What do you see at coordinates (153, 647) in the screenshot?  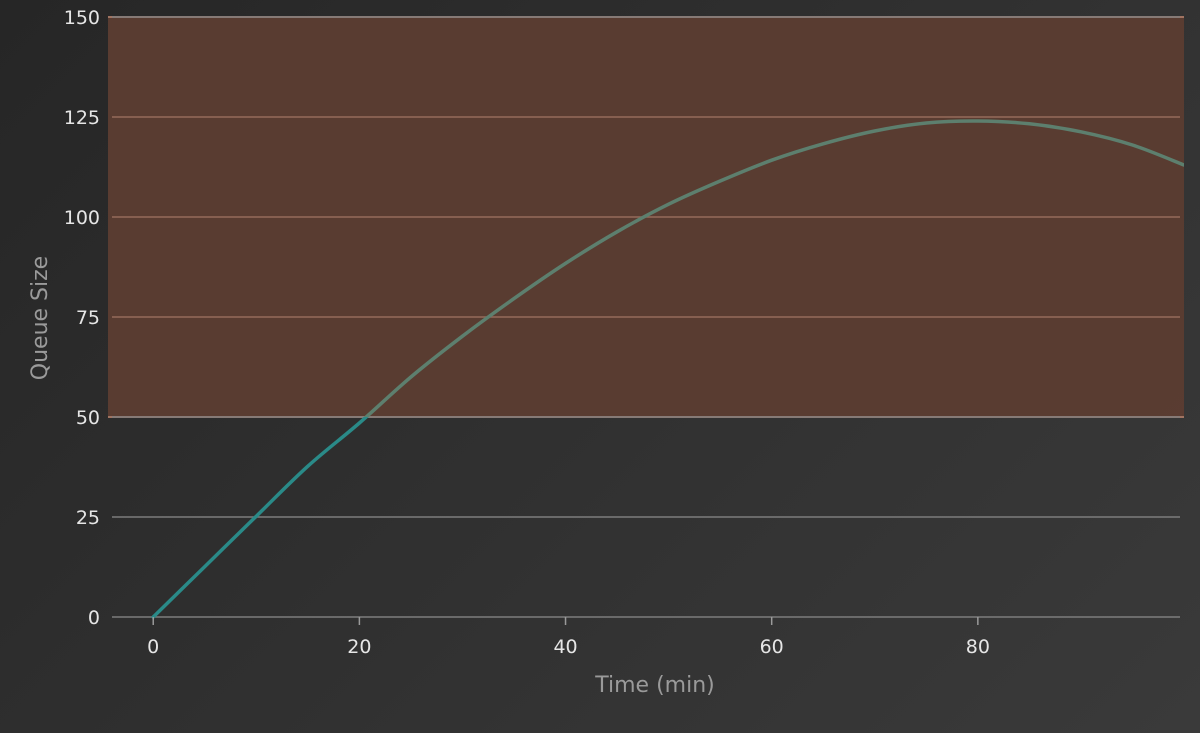 I see `x-tick-label-0: 0` at bounding box center [153, 647].